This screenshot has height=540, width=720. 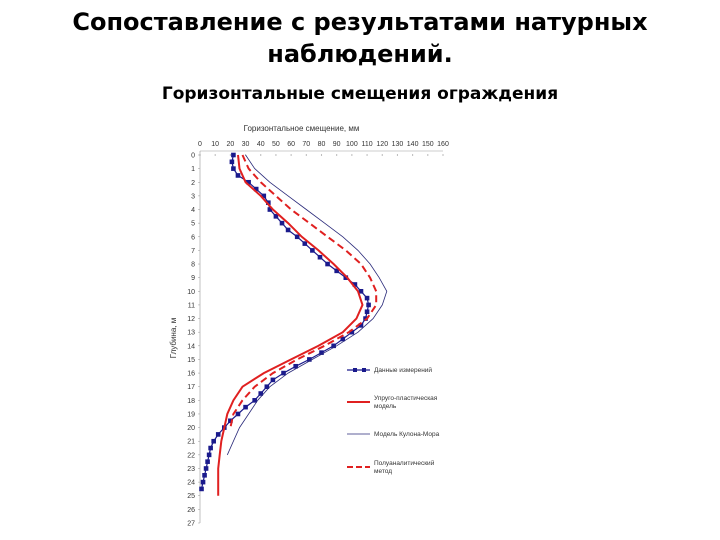 What do you see at coordinates (276, 144) in the screenshot?
I see `x-tick-label: 50` at bounding box center [276, 144].